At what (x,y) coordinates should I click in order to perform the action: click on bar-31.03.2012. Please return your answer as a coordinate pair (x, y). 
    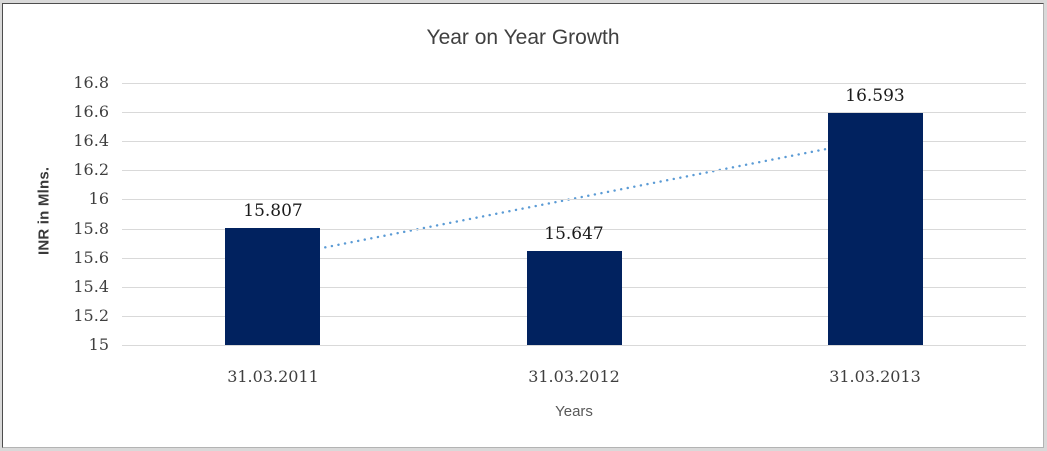
    Looking at the image, I should click on (574, 298).